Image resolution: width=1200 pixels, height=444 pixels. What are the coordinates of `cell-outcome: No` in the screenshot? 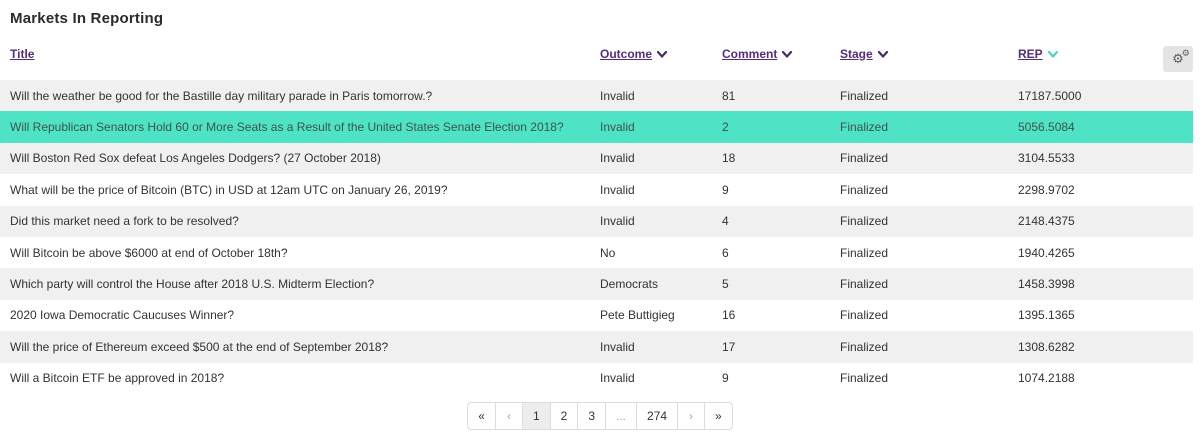 It's located at (608, 252).